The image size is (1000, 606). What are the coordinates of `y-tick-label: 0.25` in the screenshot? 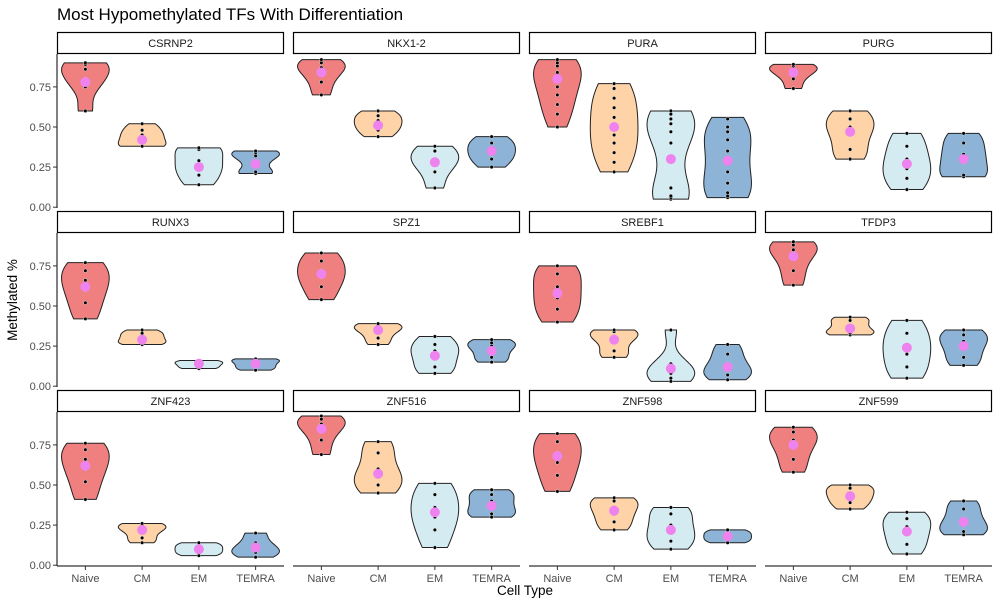 It's located at (40, 526).